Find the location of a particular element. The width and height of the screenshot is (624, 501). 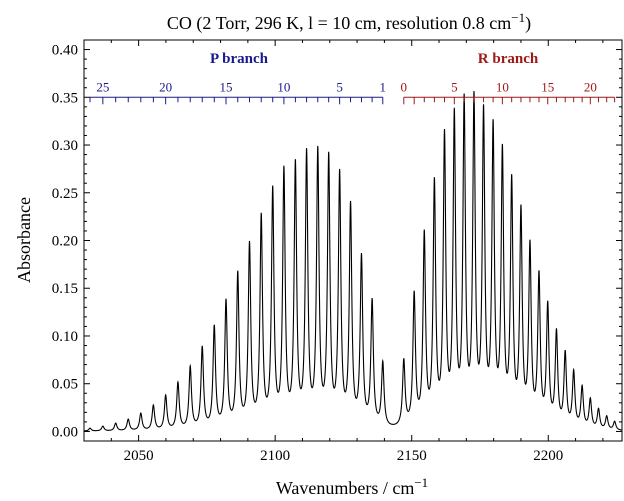

r-branch-j-label-20: 20 is located at coordinates (590, 86).